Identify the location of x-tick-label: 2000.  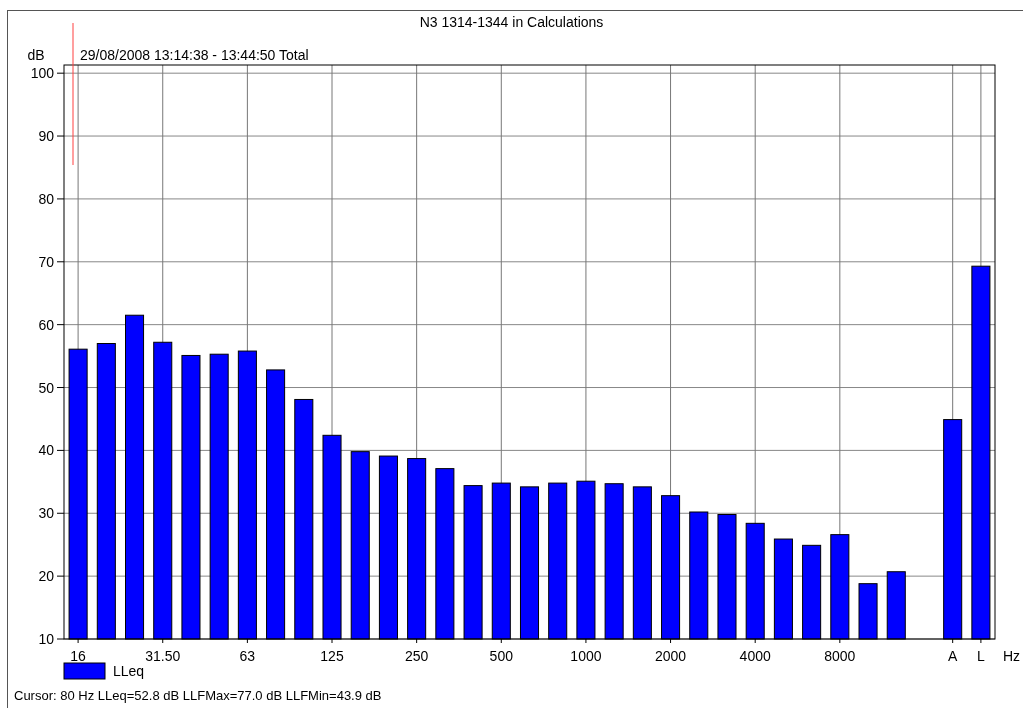
(670, 656).